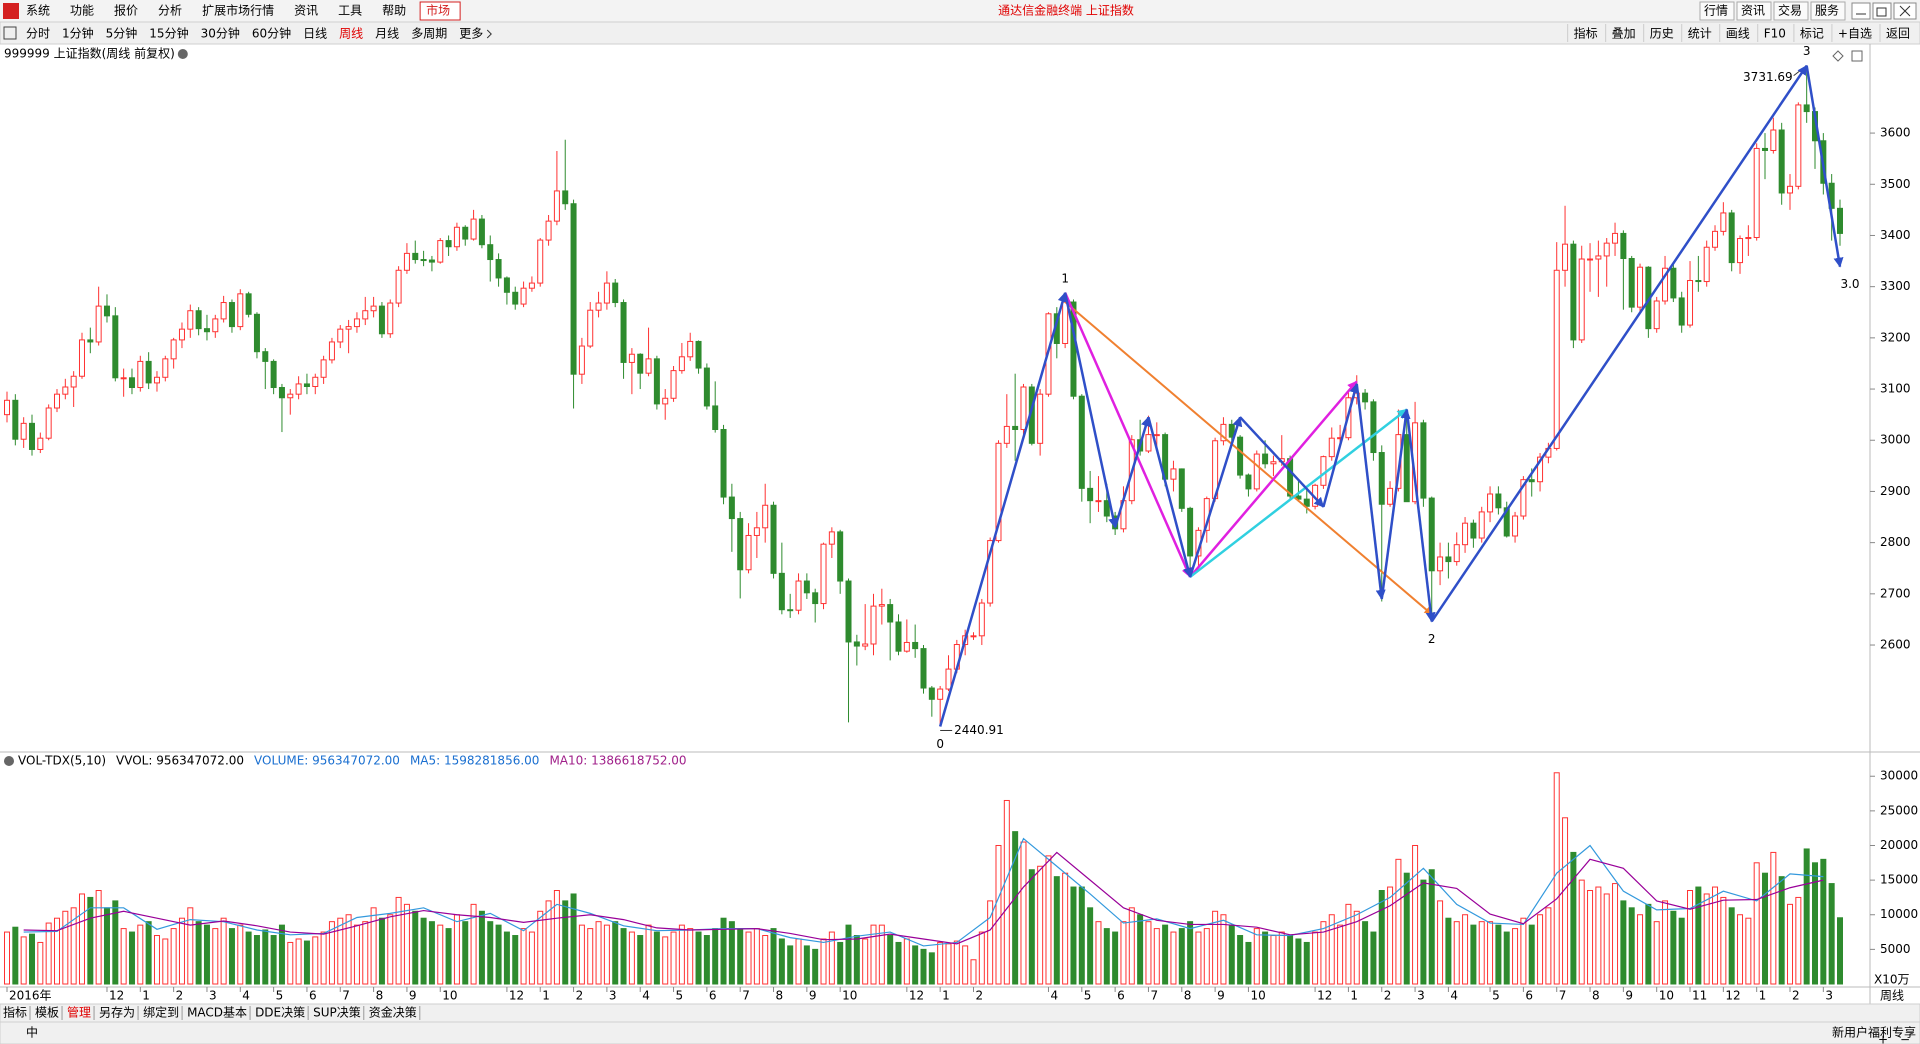  Describe the element at coordinates (337, 1013) in the screenshot. I see `bottom-tab: SUP决策` at that location.